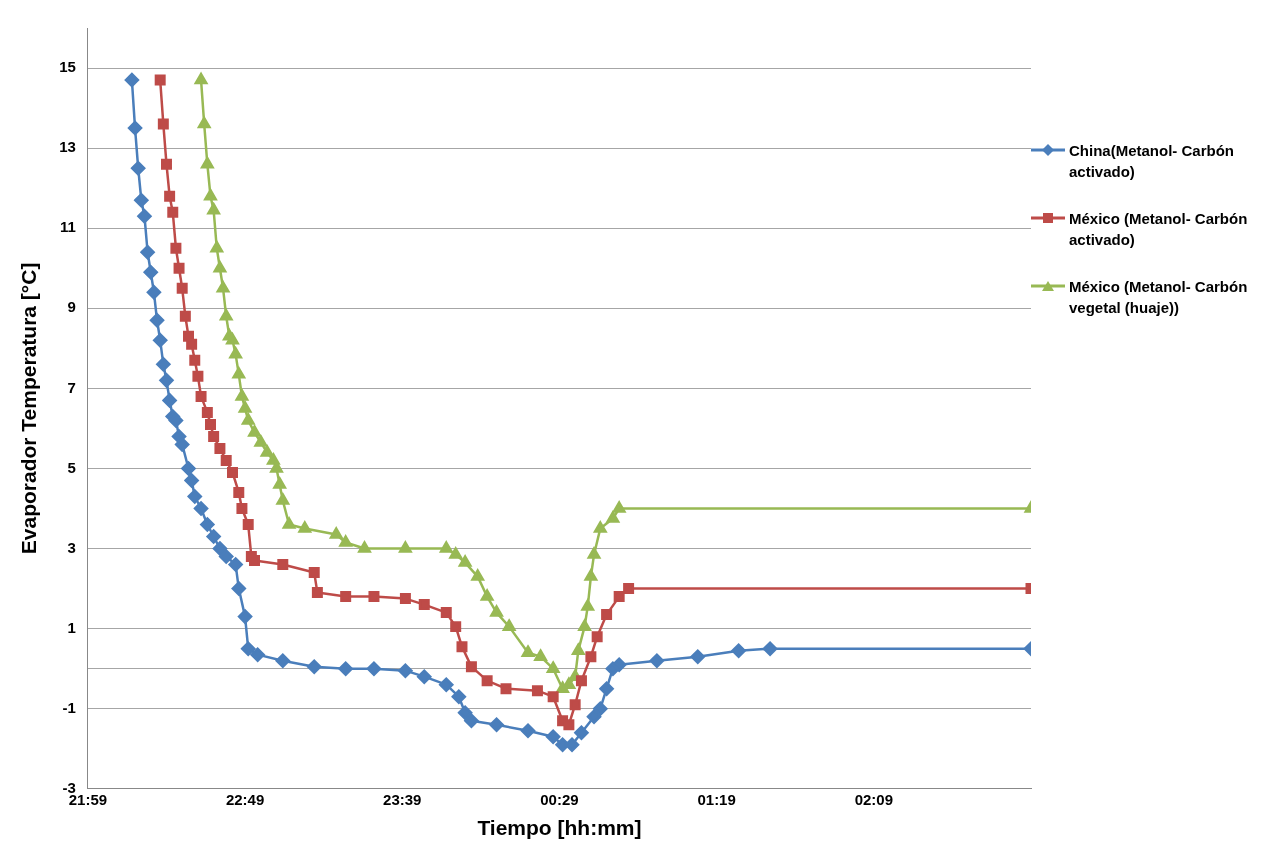  I want to click on legend-label: México (Metanol- Carbón vegetal (huaje)), so click(1159, 297).